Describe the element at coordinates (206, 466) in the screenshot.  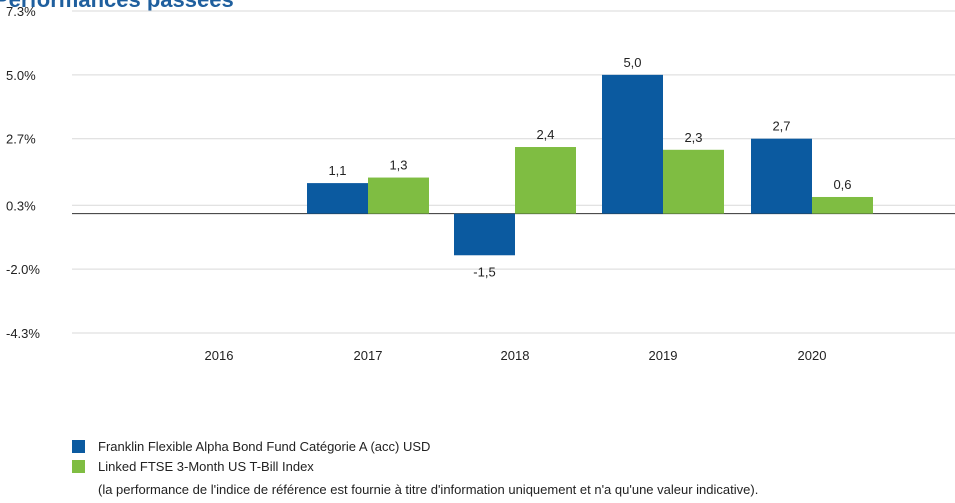
I see `legend-label-index: Linked FTSE 3-Month US T-Bill Index` at that location.